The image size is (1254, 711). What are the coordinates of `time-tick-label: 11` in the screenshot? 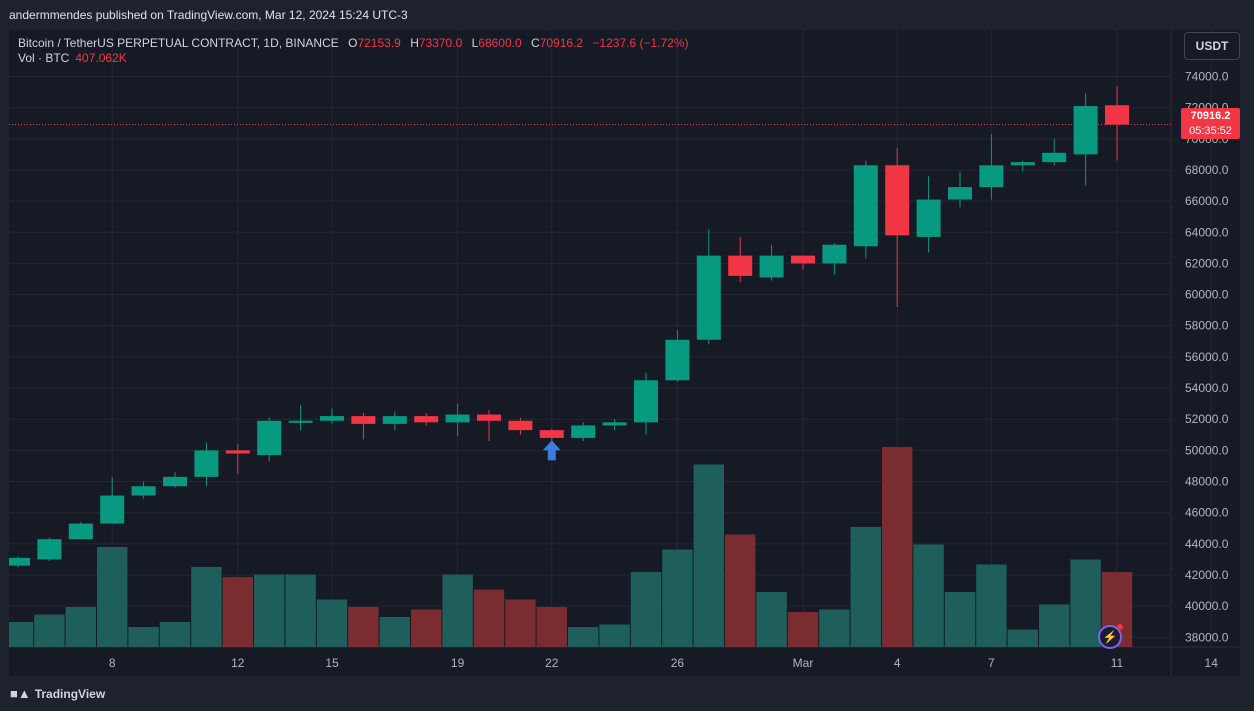 It's located at (1117, 663).